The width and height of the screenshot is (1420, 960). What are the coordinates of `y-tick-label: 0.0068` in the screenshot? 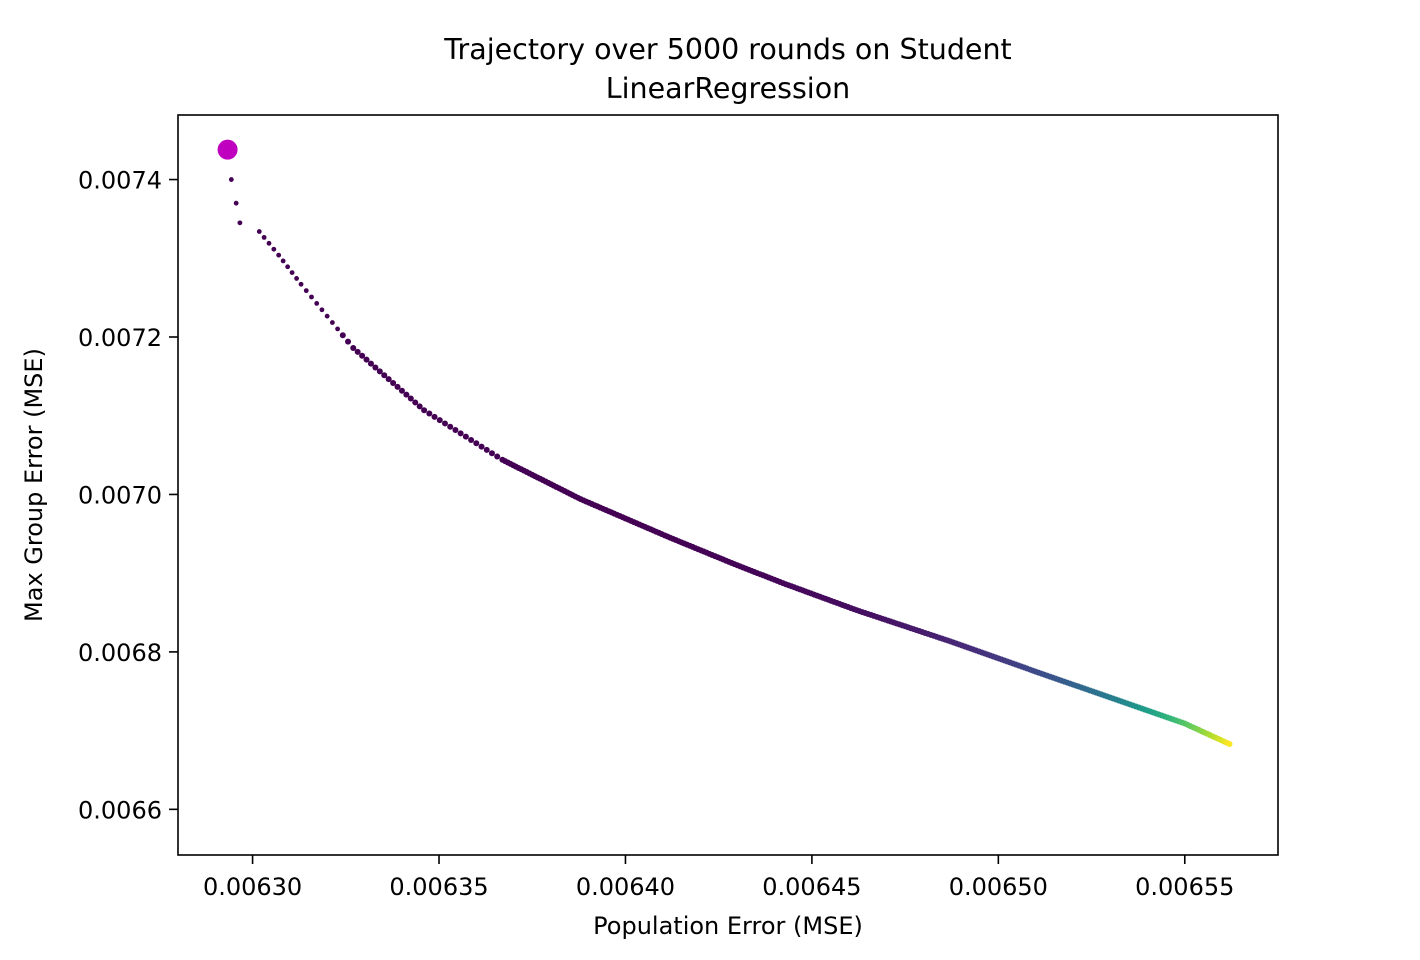 It's located at (120, 653).